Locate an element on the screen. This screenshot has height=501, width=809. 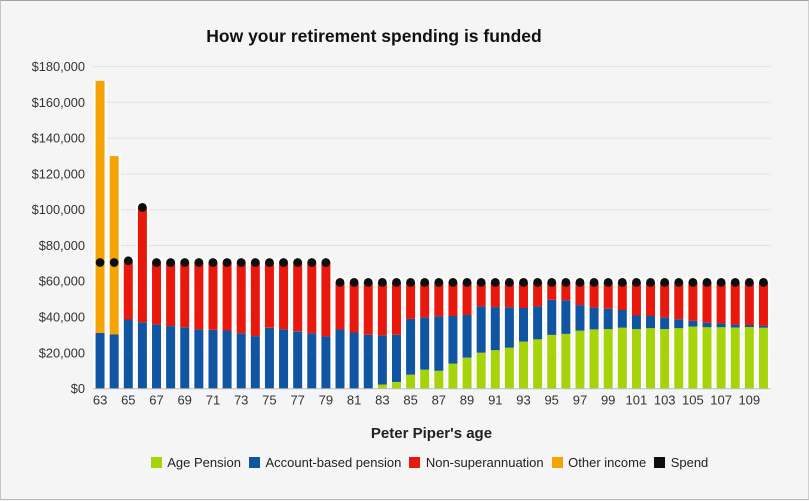
svg-text: $160,000 is located at coordinates (58, 102).